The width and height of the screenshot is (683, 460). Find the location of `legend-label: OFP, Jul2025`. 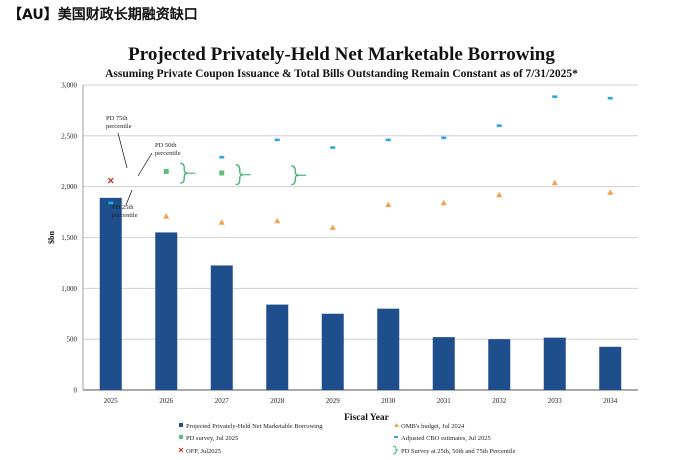

legend-label: OFP, Jul2025 is located at coordinates (203, 451).